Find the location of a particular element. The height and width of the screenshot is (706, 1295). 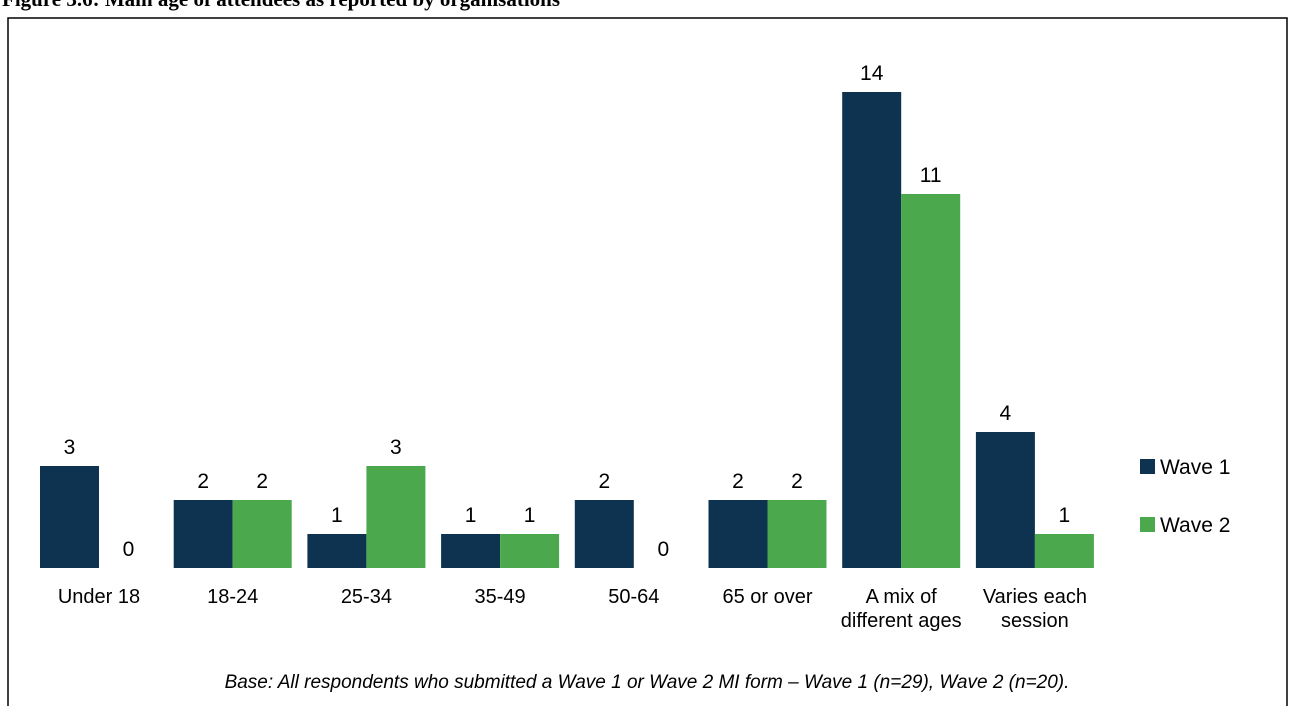

x-tick-label: A mix of different ages is located at coordinates (901, 609).